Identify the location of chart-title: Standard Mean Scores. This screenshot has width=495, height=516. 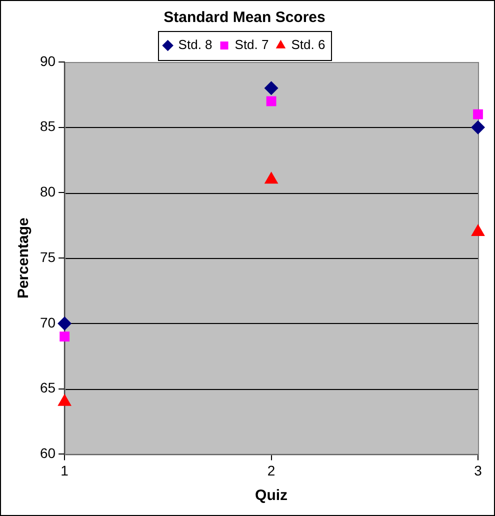
(245, 17).